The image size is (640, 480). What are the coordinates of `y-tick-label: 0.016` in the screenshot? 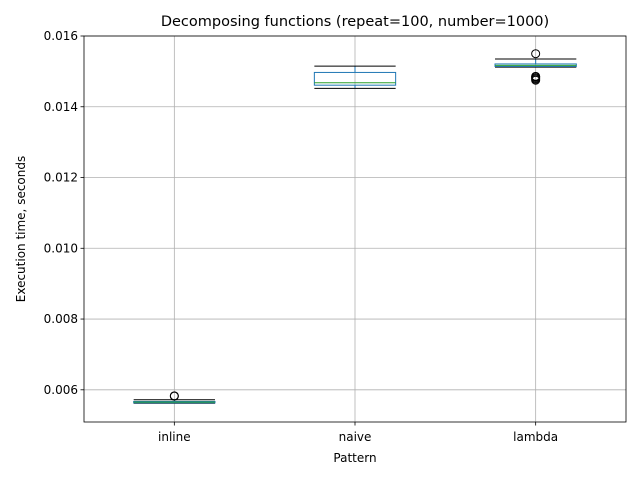 It's located at (61, 36).